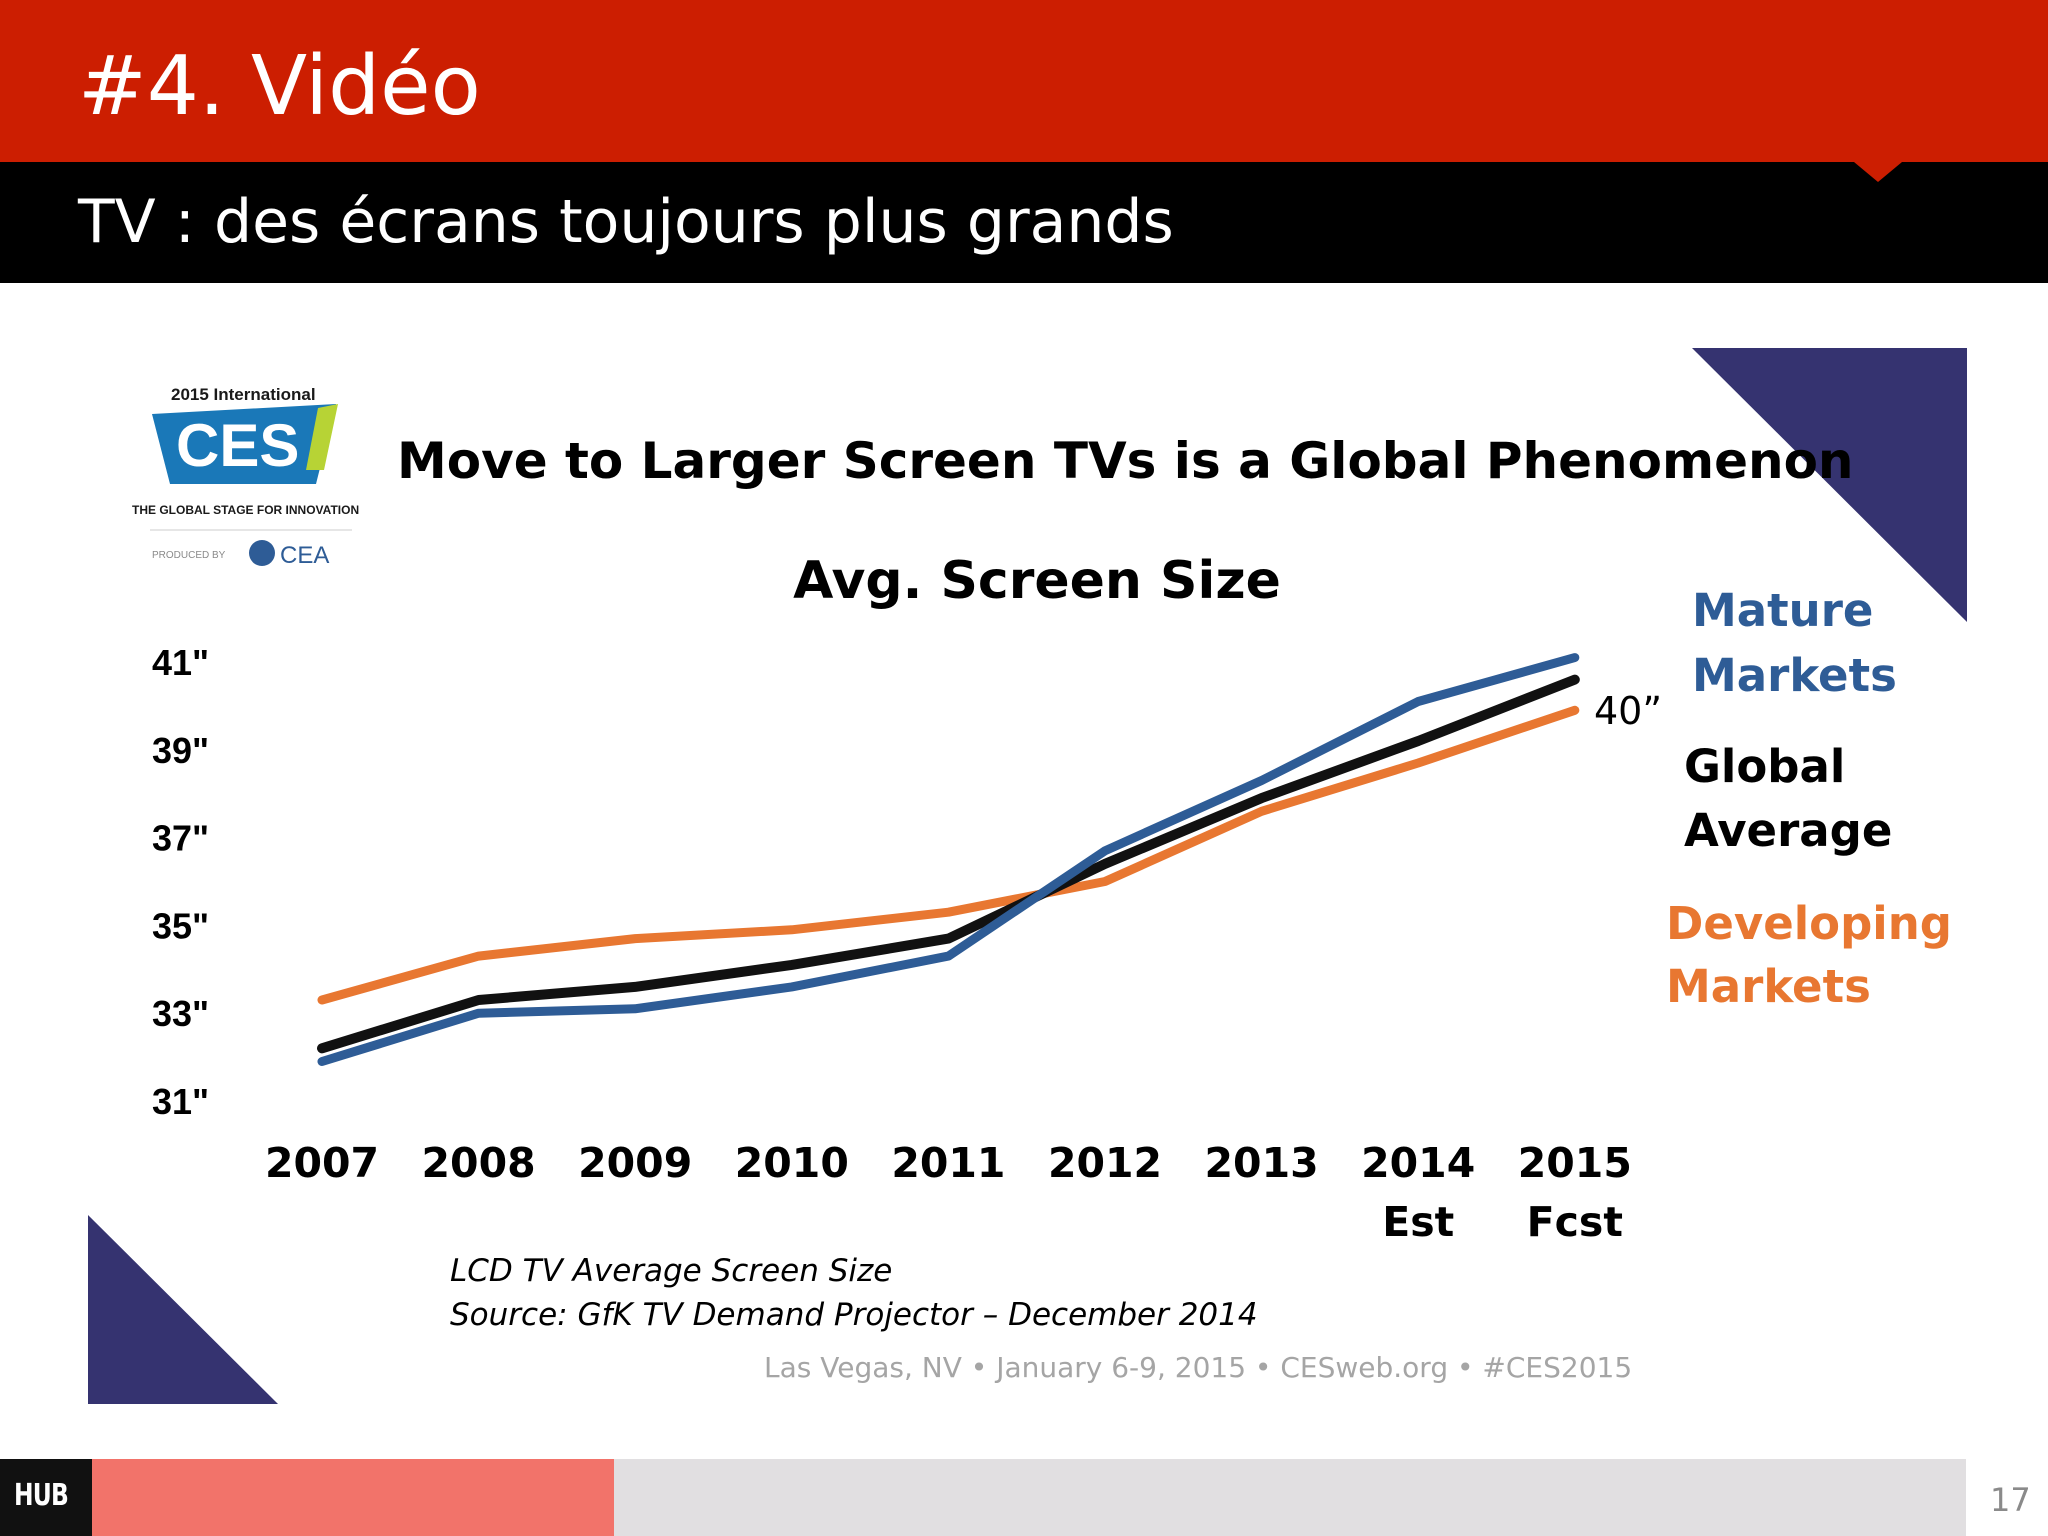  Describe the element at coordinates (189, 555) in the screenshot. I see `ces-produced-by: PRODUCED BY` at that location.